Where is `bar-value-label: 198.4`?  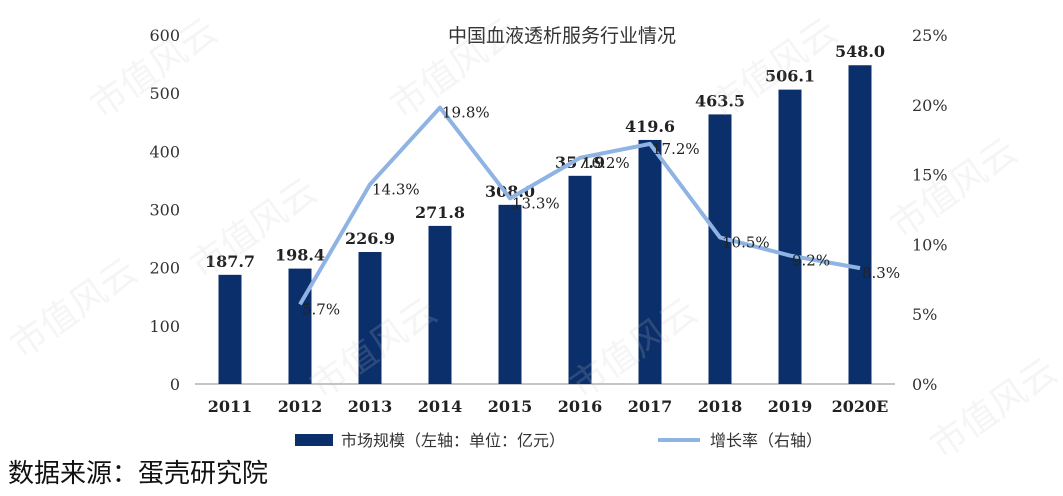
bar-value-label: 198.4 is located at coordinates (300, 255).